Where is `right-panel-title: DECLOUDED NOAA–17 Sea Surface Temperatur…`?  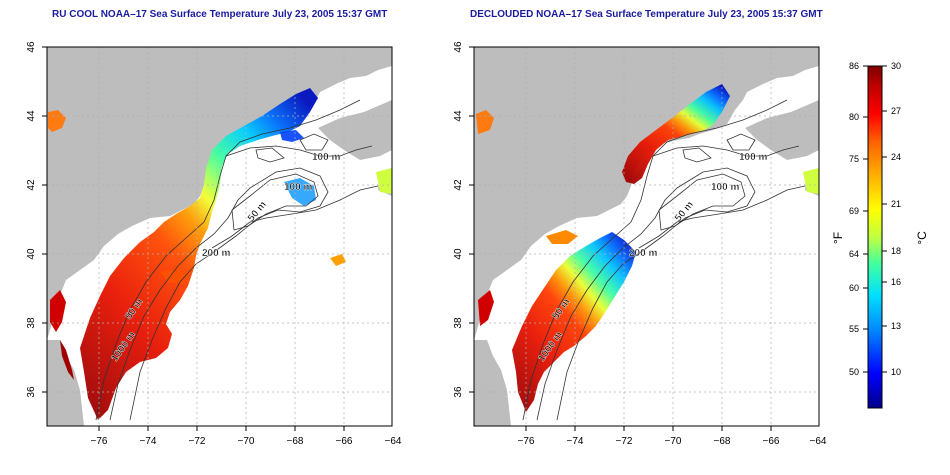
right-panel-title: DECLOUDED NOAA–17 Sea Surface Temperatur… is located at coordinates (646, 14).